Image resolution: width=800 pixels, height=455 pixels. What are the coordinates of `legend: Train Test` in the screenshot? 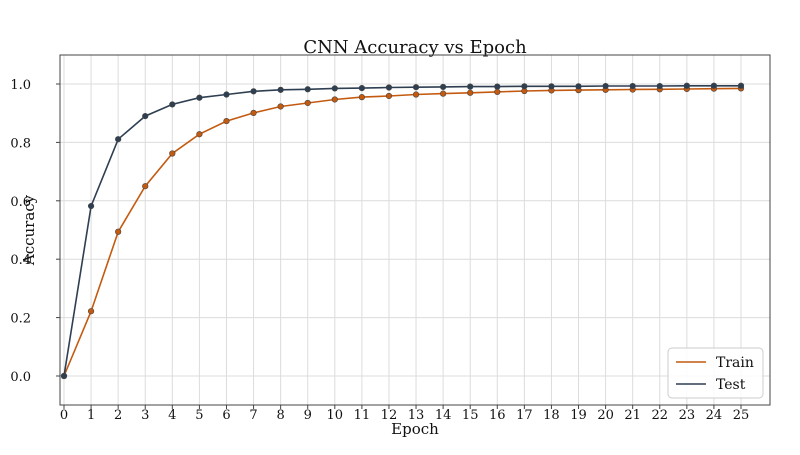 It's located at (715, 373).